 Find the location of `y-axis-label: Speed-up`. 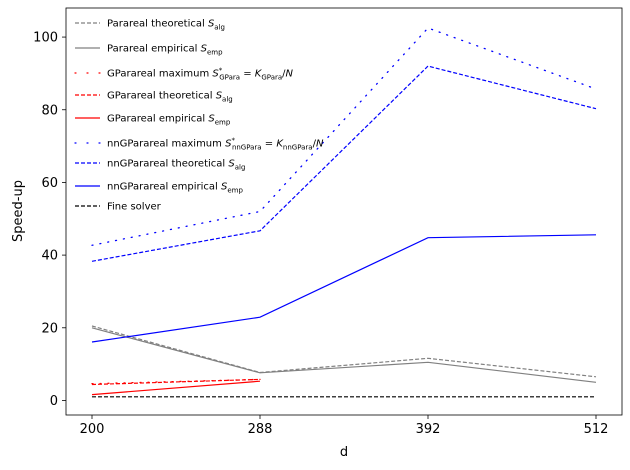

y-axis-label: Speed-up is located at coordinates (18, 211).